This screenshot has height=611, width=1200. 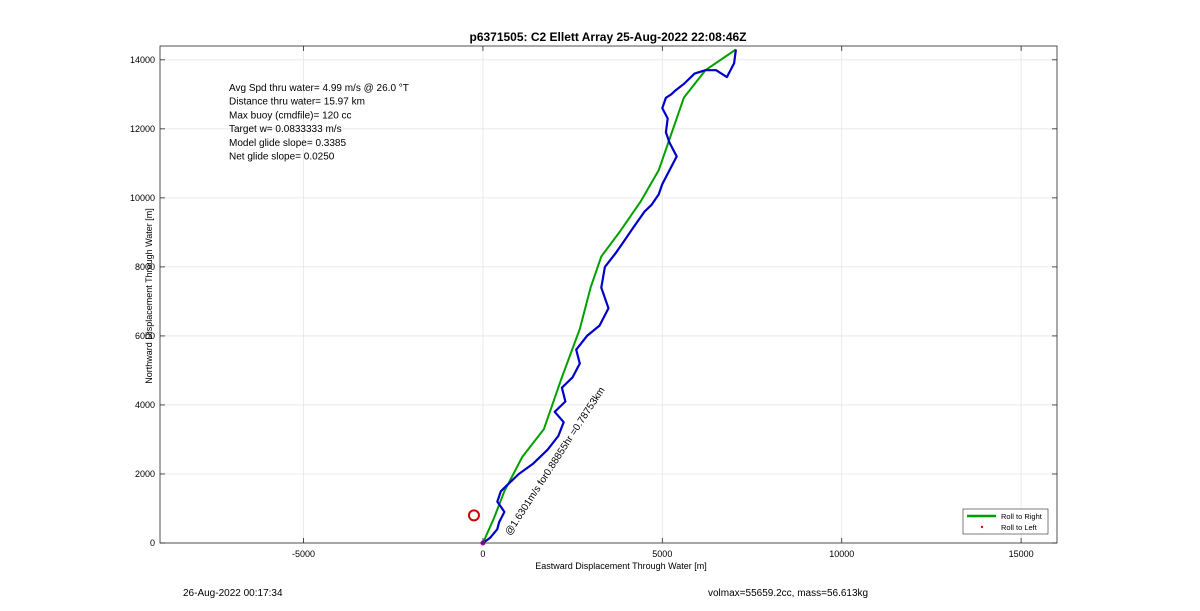 What do you see at coordinates (788, 593) in the screenshot?
I see `footer-volmax-mass: volmax=55659.2cc, mass=56.613kg` at bounding box center [788, 593].